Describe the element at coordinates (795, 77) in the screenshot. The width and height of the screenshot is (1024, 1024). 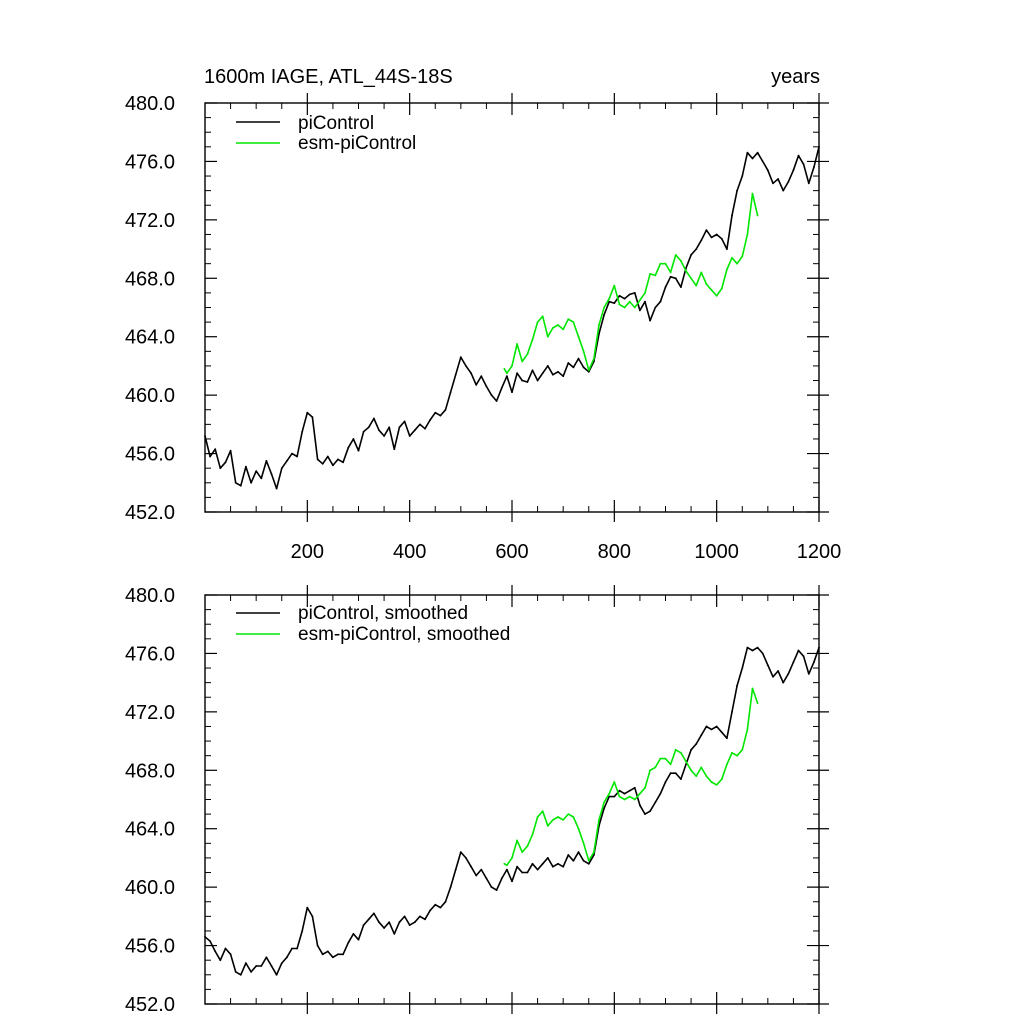
I see `x-unit-label: years` at that location.